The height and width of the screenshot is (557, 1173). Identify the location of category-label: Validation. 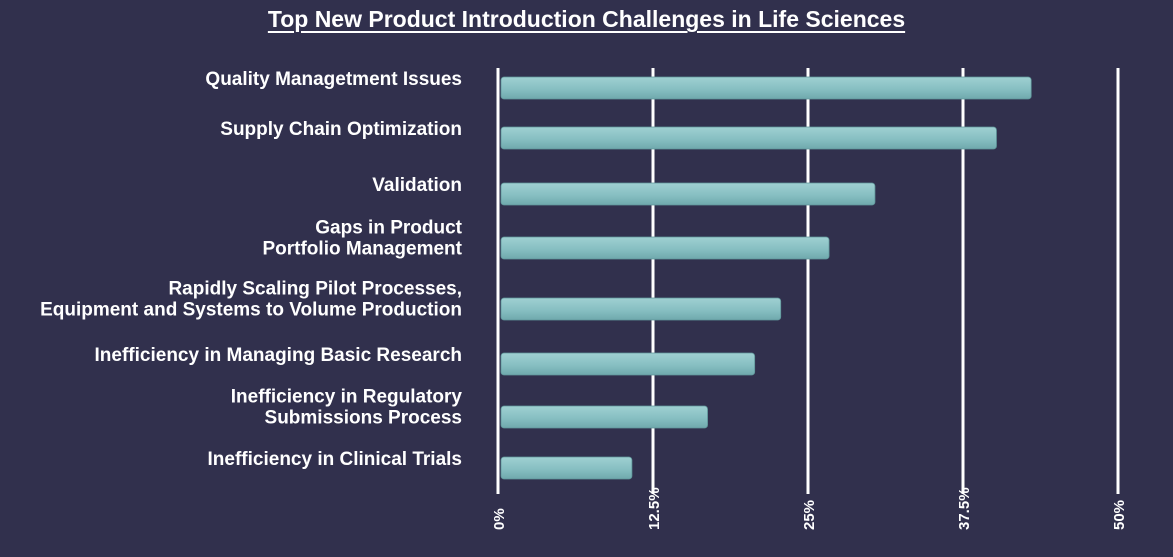
(417, 185).